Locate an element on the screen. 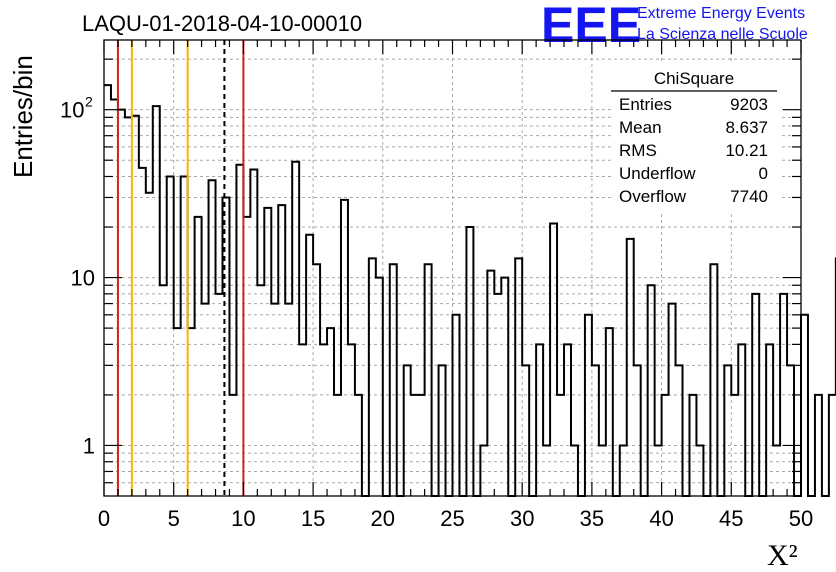  stat-label-mean: Mean is located at coordinates (640, 127).